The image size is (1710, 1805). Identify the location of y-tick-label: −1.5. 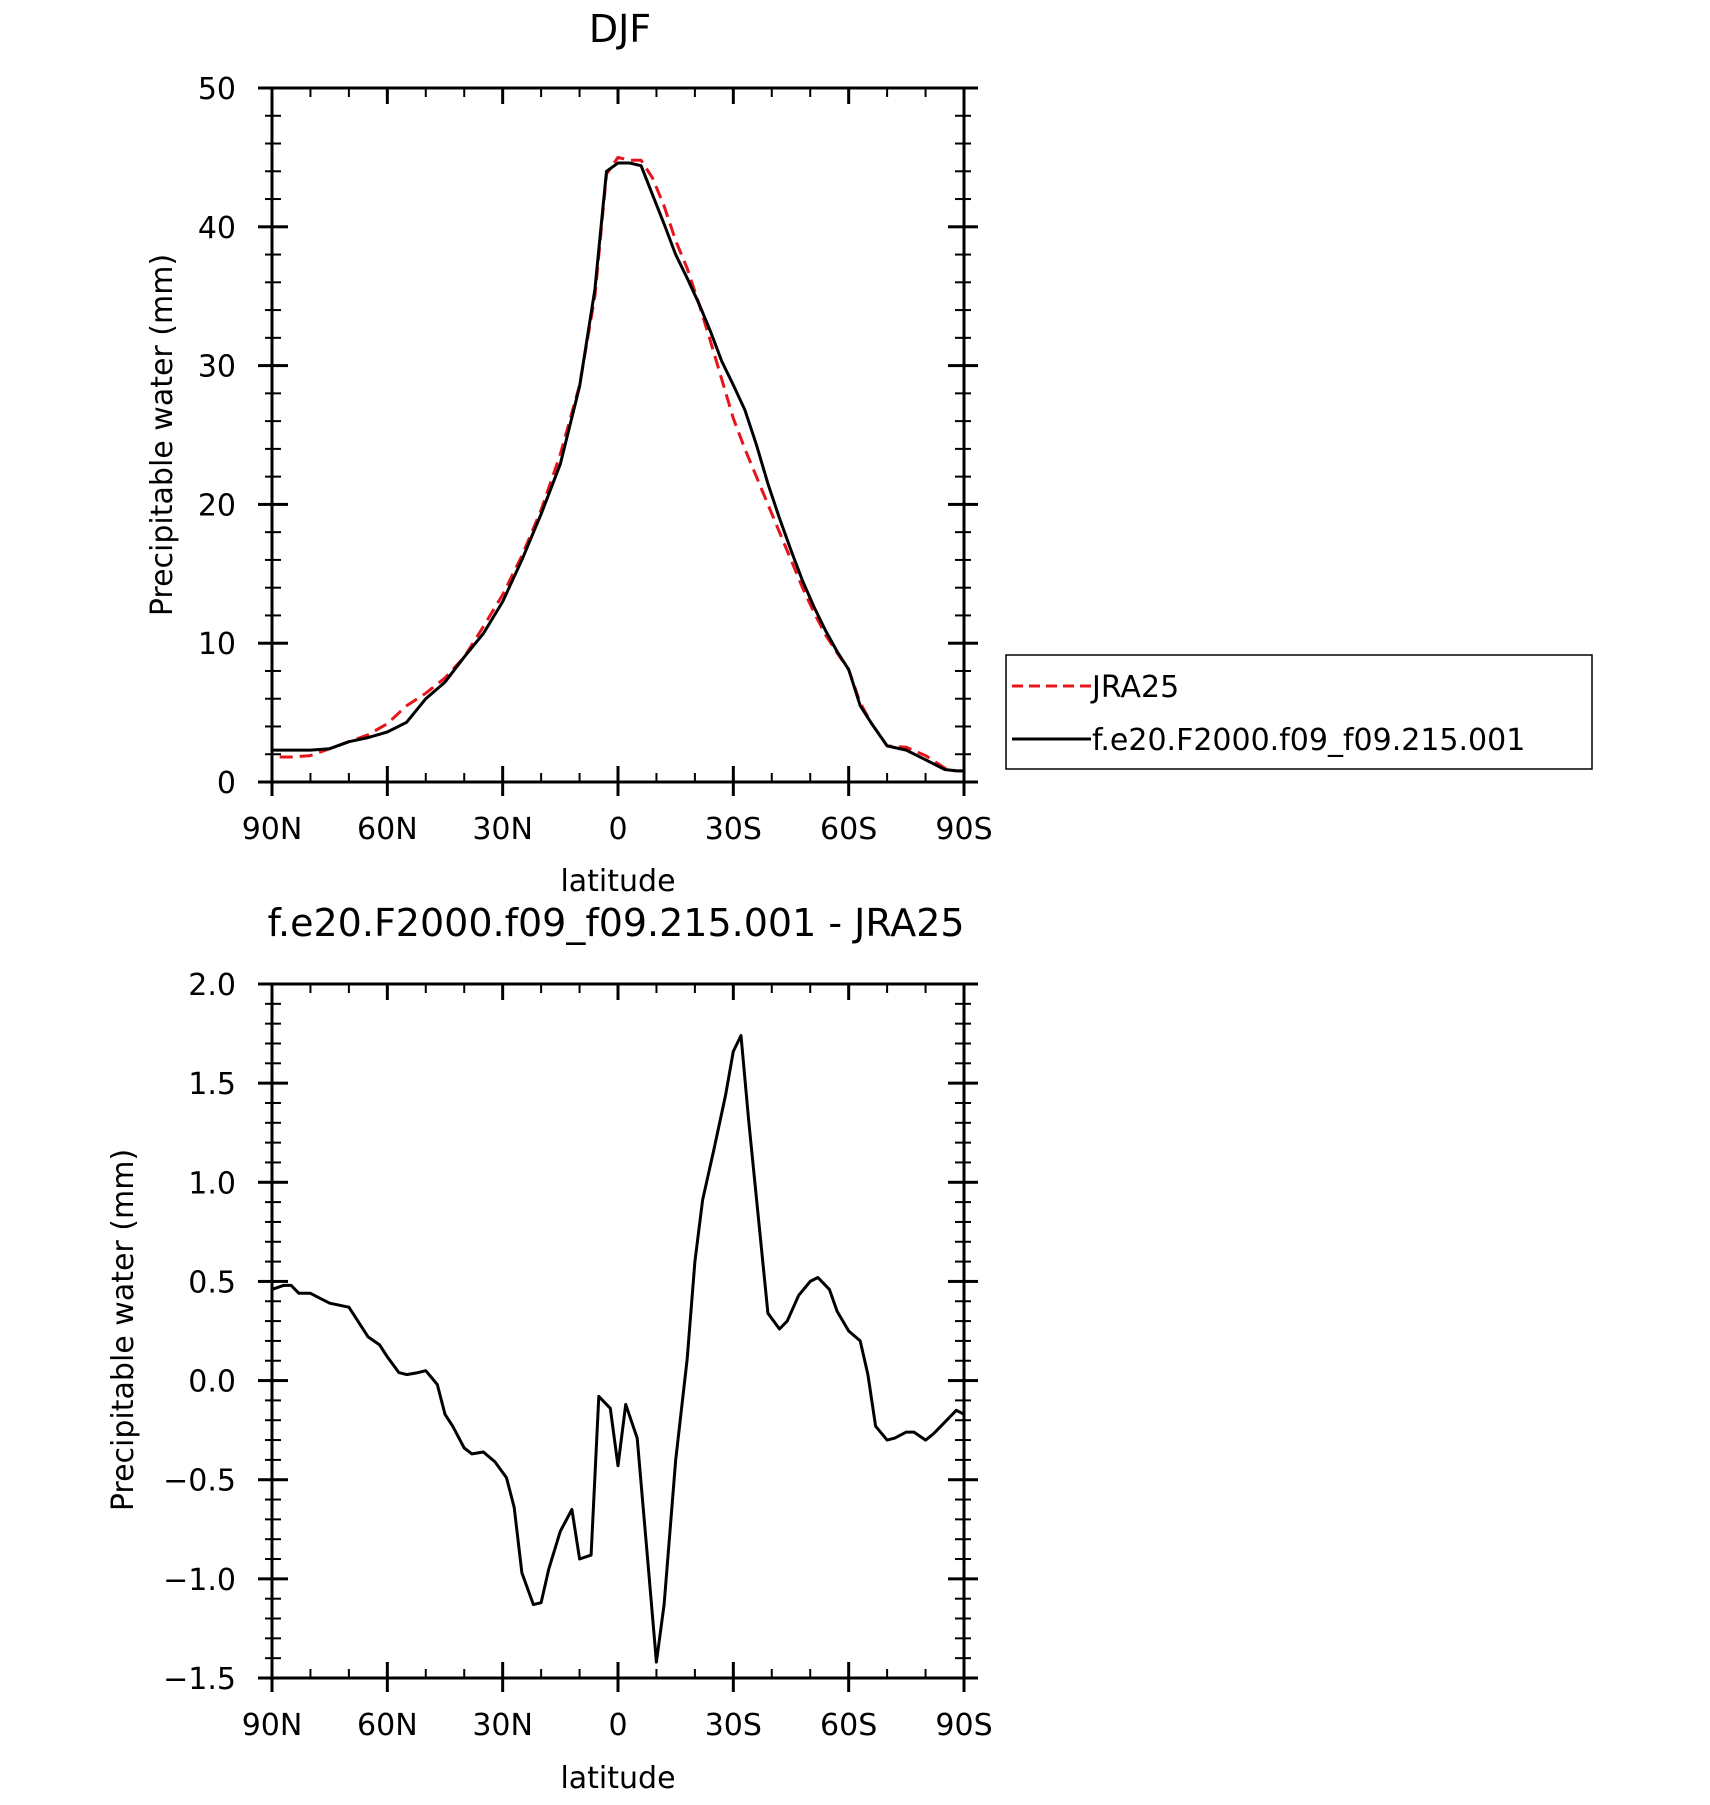
(199, 1679).